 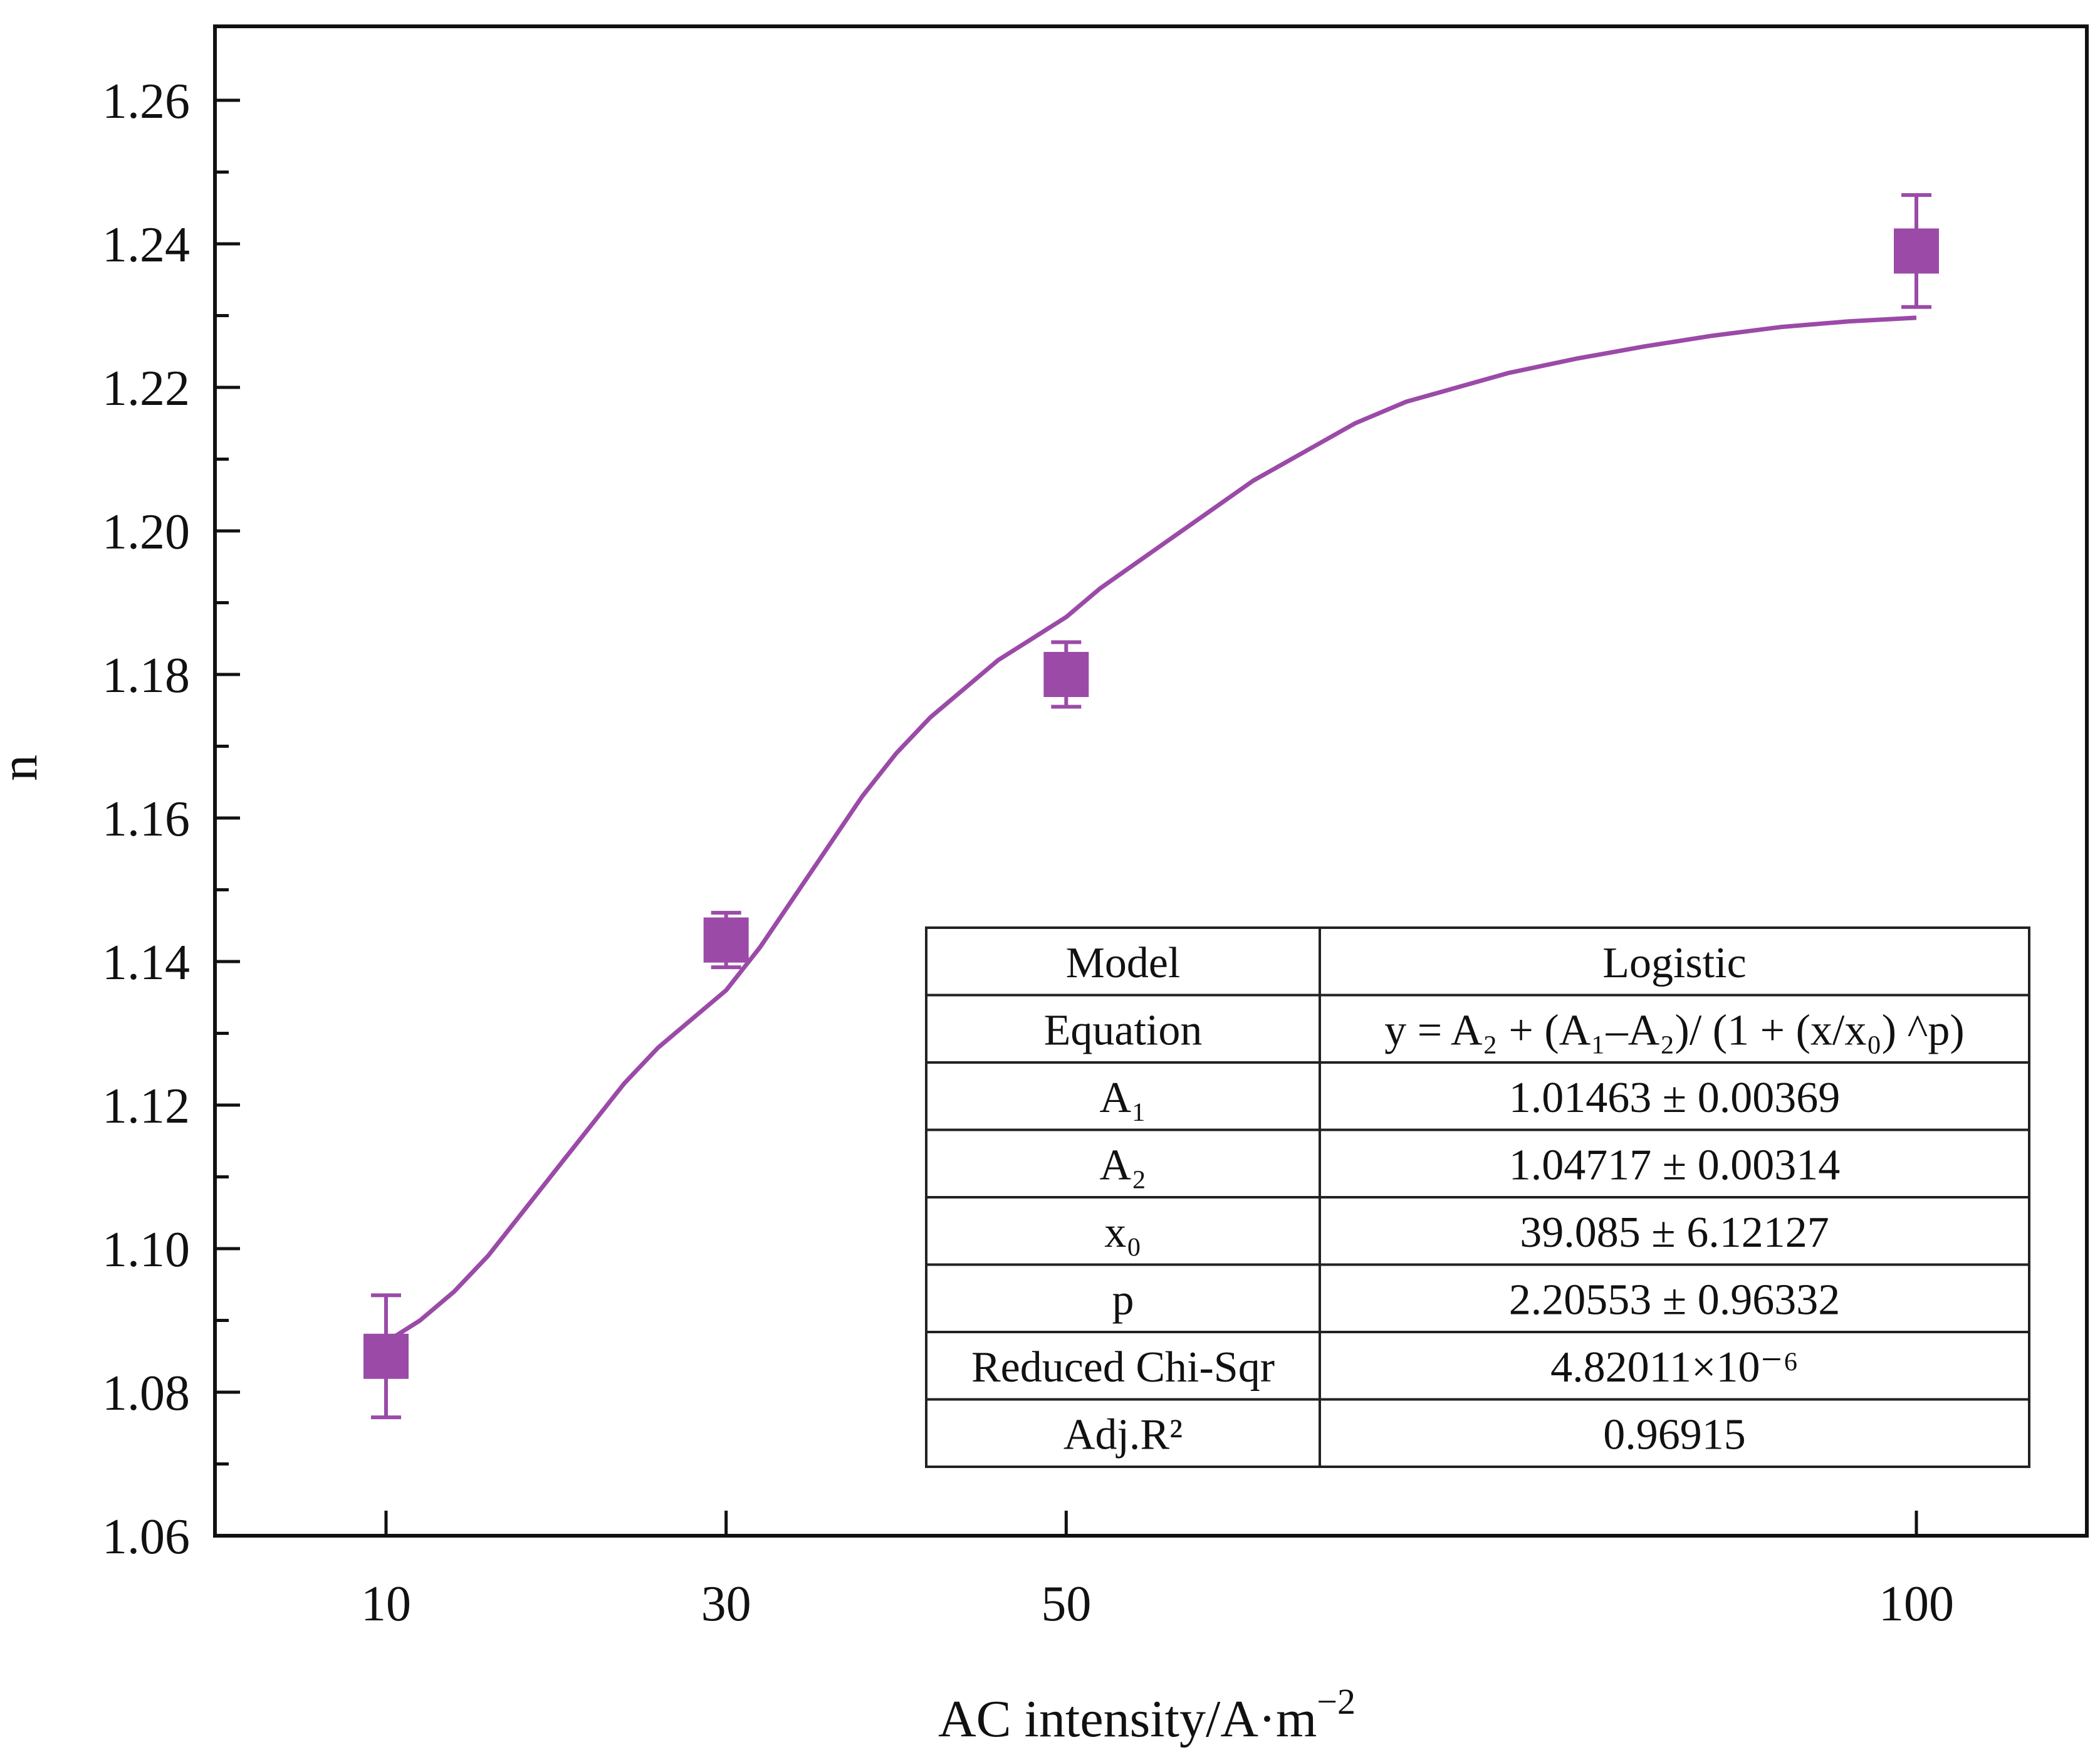 I want to click on y-tick-label: 1.10, so click(x=146, y=1249).